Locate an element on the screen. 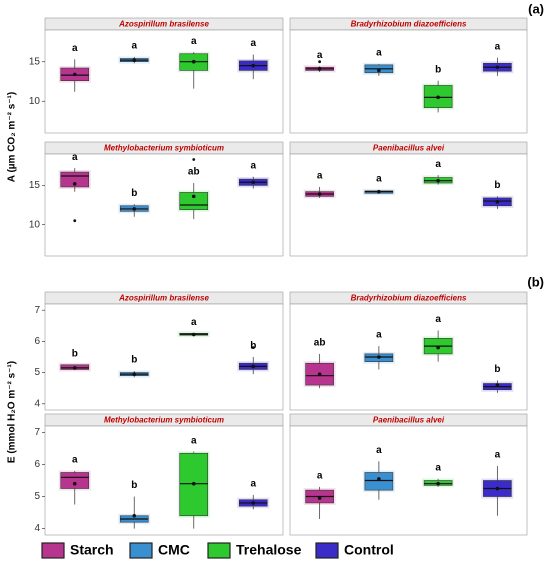  box is located at coordinates (75, 480).